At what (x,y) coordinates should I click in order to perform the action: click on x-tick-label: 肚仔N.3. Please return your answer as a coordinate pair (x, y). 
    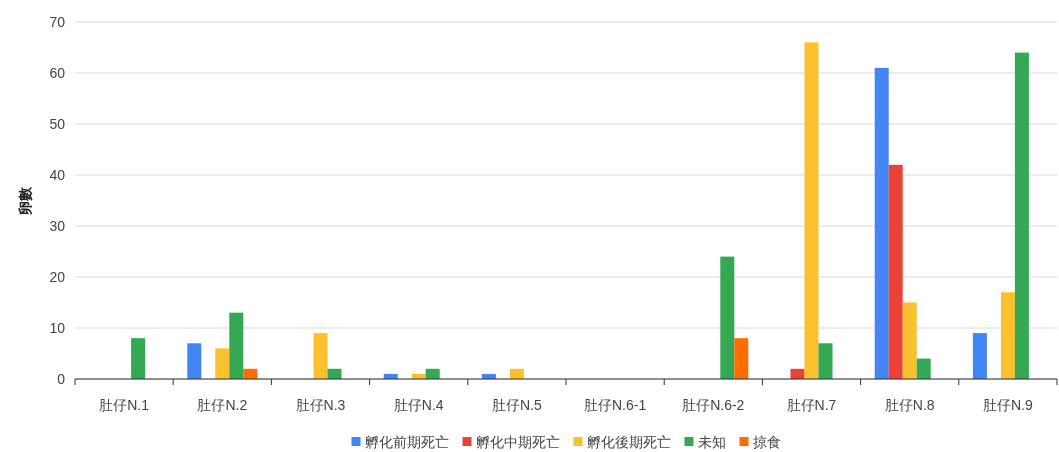
    Looking at the image, I should click on (320, 405).